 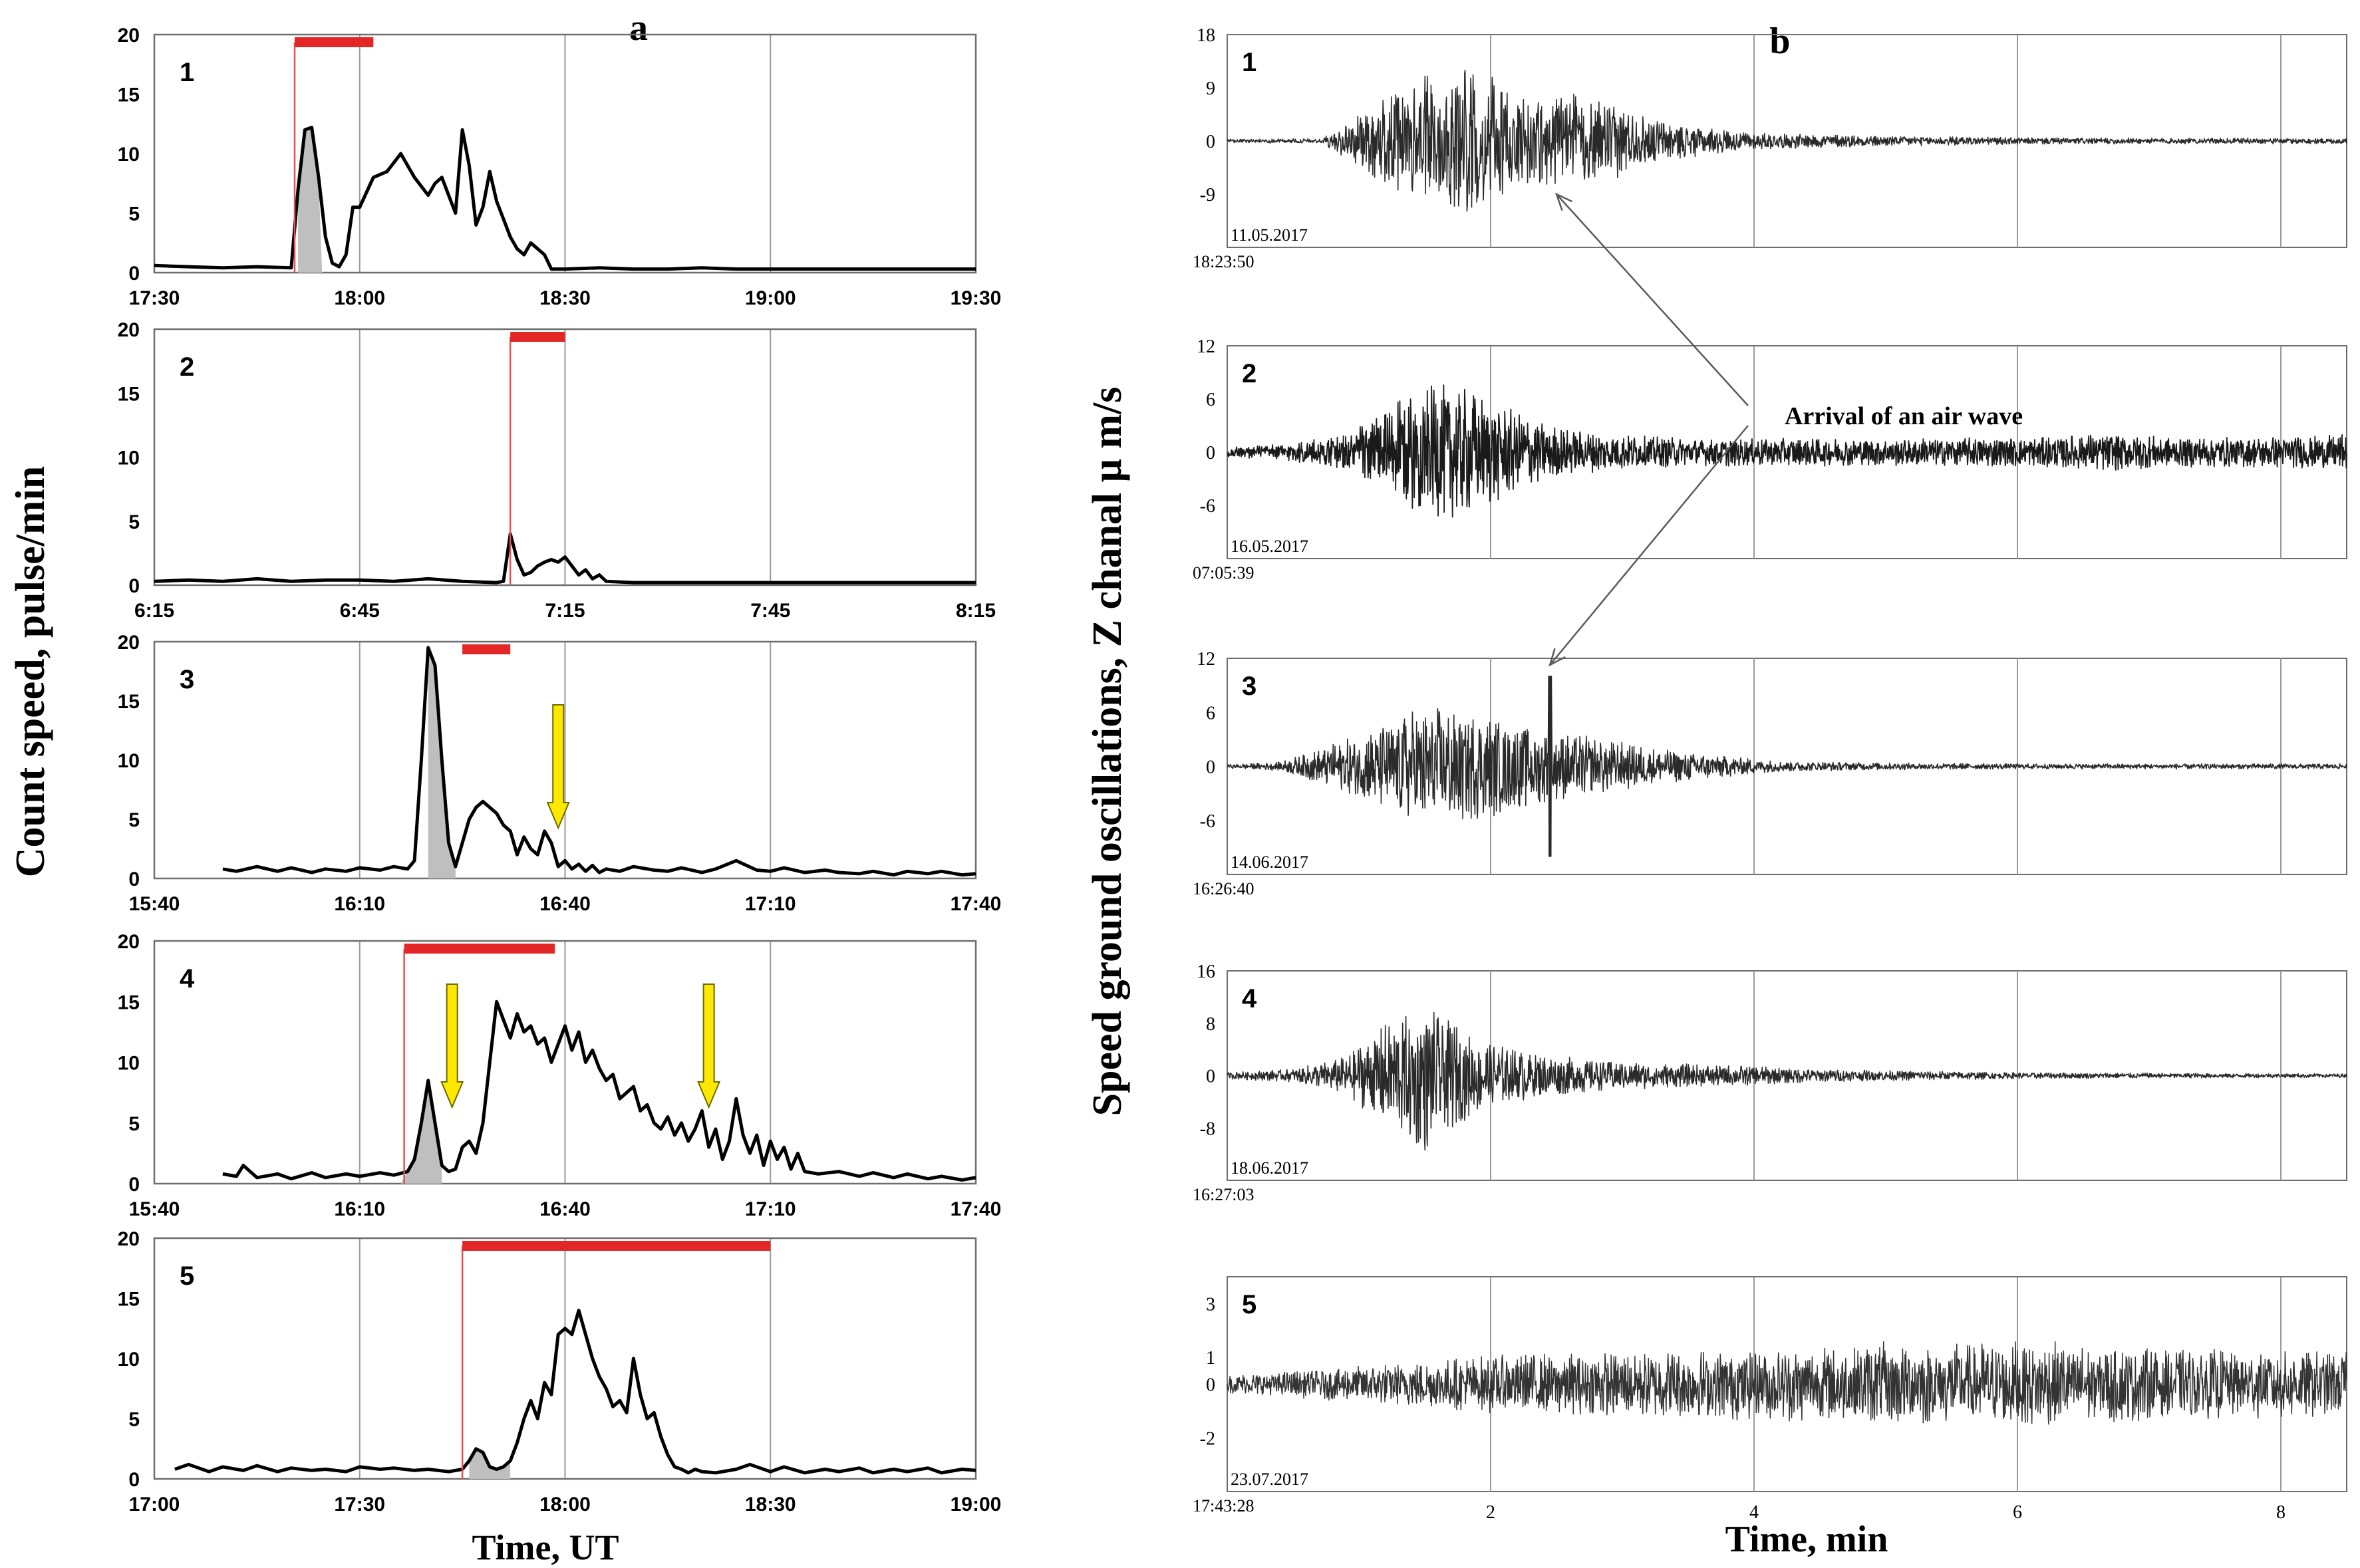 What do you see at coordinates (1207, 195) in the screenshot?
I see `y-tick-label: -9` at bounding box center [1207, 195].